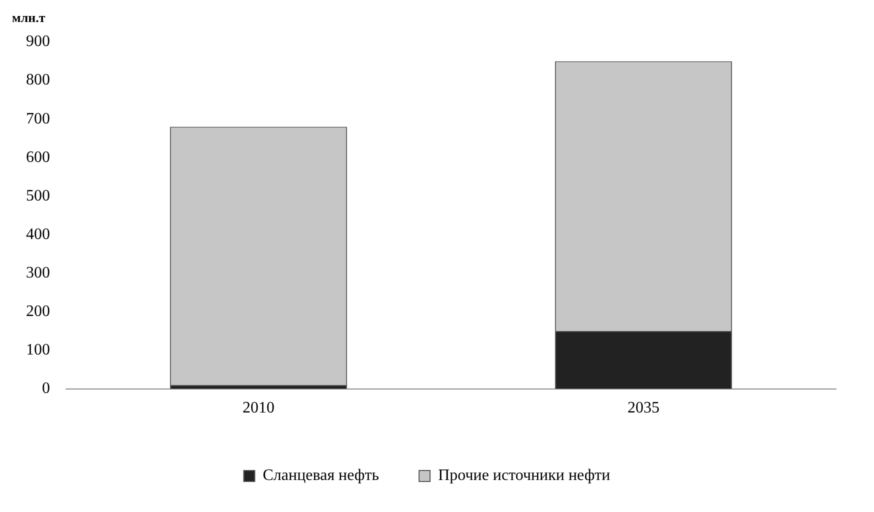 The image size is (874, 512). I want to click on x-tick-label: 2010, so click(258, 408).